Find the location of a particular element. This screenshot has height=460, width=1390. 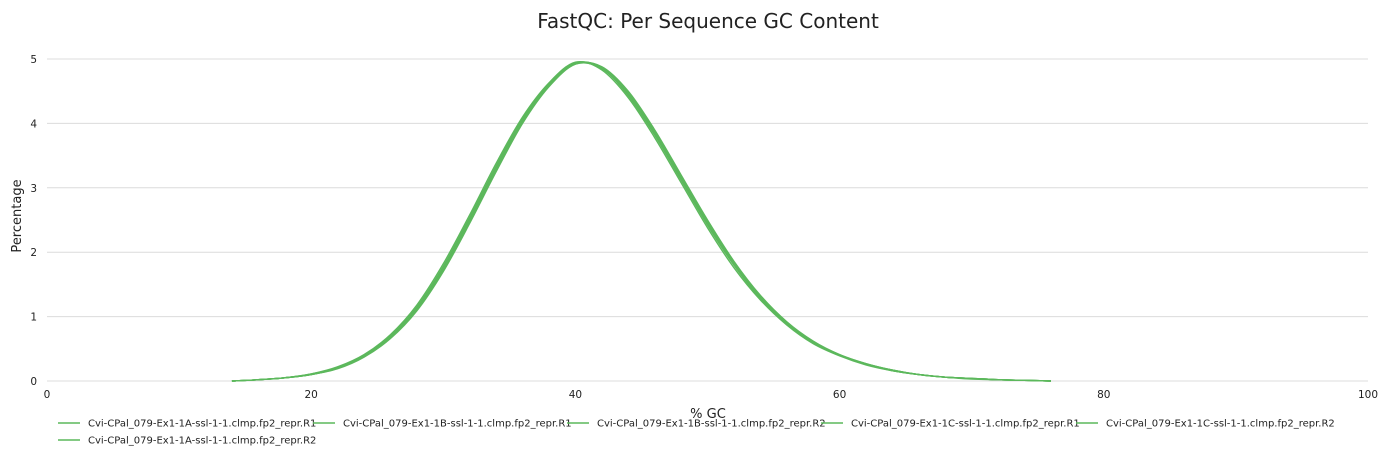

x-tick-label: 40 is located at coordinates (575, 395).